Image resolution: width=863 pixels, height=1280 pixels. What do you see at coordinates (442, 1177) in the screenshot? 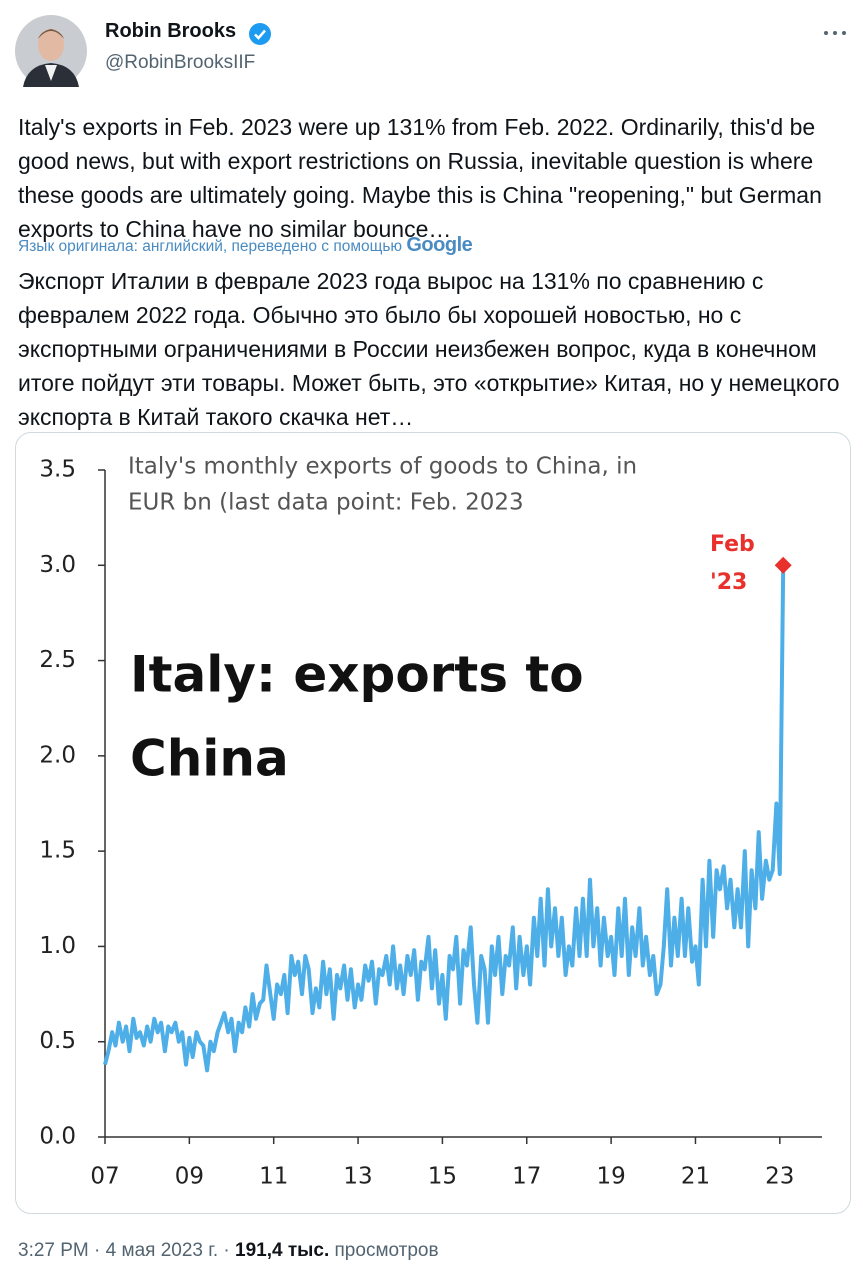
I see `x-tick-label: 15` at bounding box center [442, 1177].